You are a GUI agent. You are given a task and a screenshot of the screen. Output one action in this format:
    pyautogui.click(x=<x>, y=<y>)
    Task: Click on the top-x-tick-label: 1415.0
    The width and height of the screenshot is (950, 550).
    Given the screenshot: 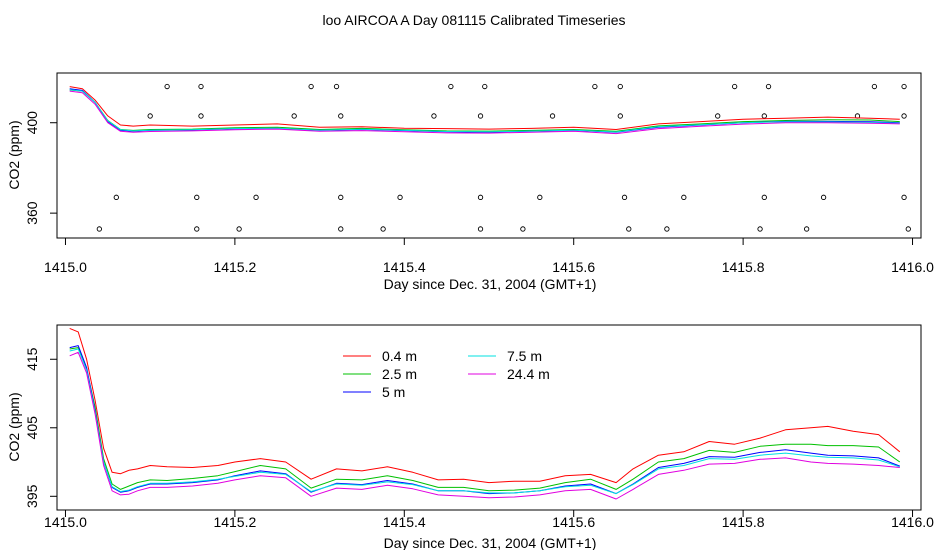 What is the action you would take?
    pyautogui.click(x=65, y=267)
    